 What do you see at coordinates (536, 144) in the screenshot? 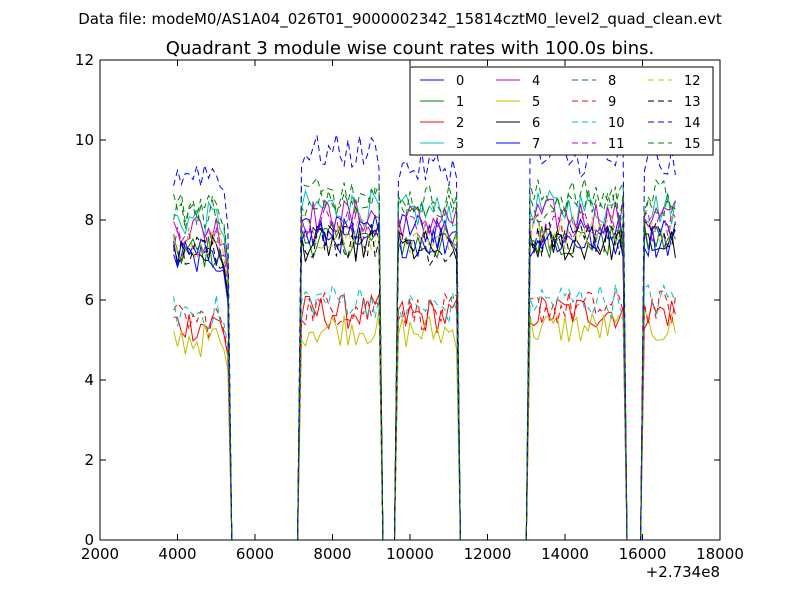
I see `legend-label-7: 7` at bounding box center [536, 144].